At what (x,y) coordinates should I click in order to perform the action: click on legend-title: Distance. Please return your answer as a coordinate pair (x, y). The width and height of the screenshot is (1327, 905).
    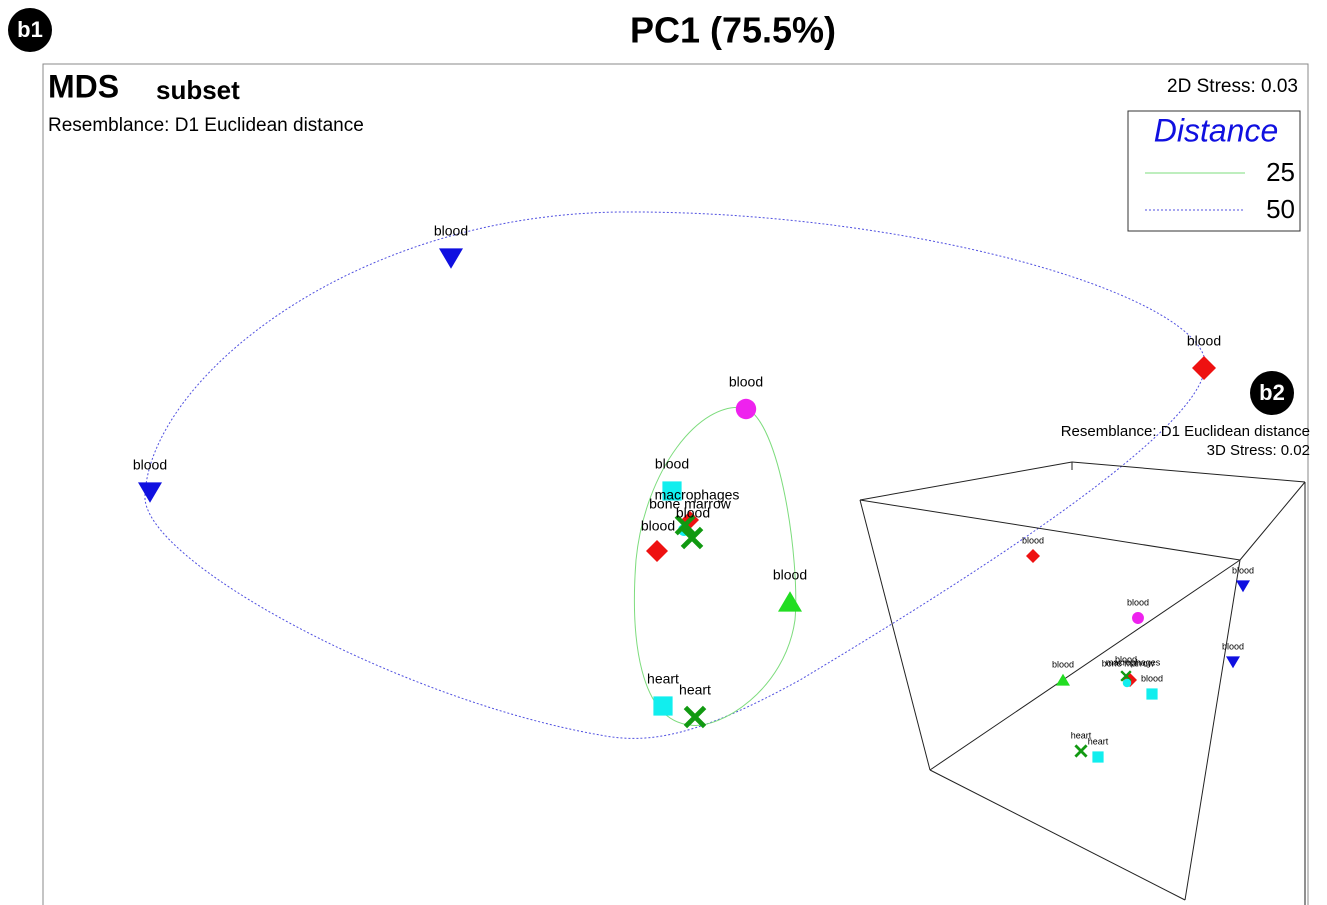
    Looking at the image, I should click on (1216, 130).